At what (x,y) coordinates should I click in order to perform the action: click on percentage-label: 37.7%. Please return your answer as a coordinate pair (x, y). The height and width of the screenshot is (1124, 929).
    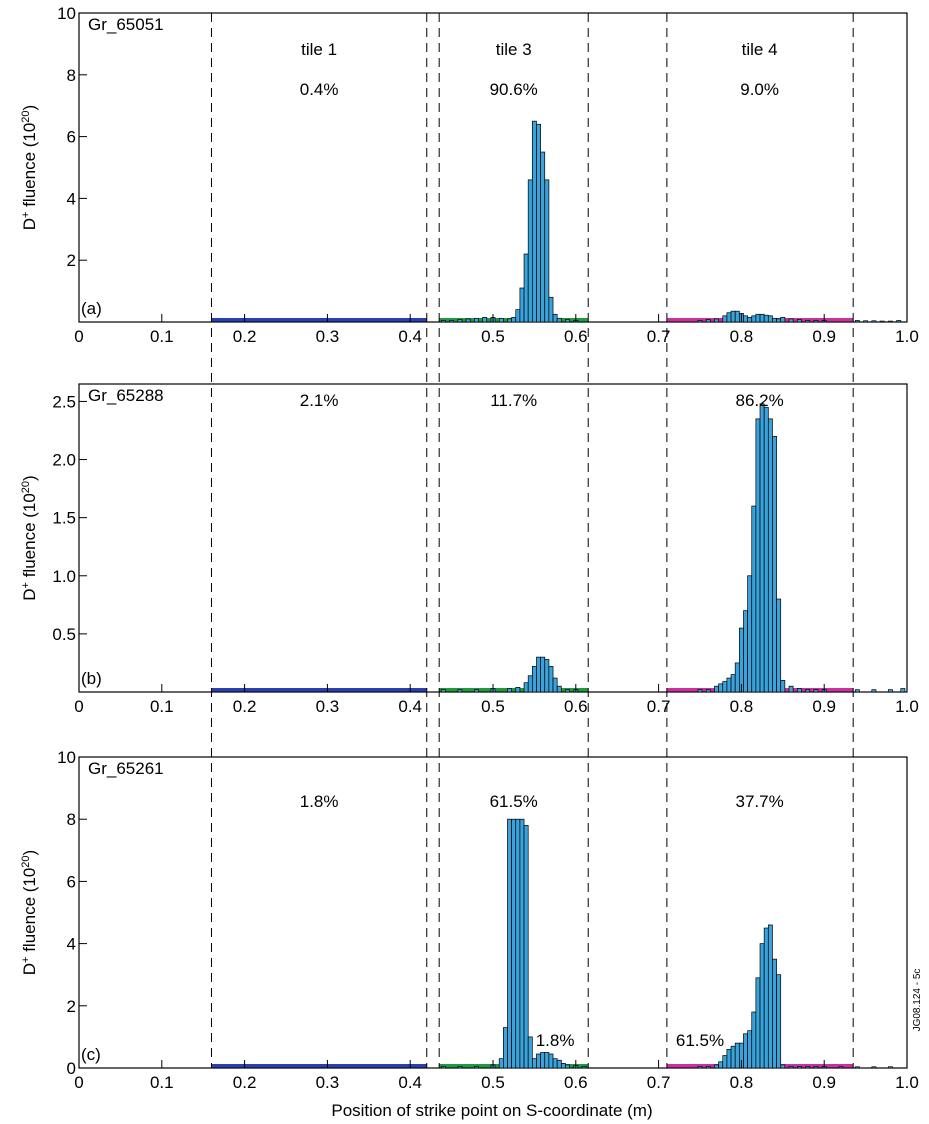
    Looking at the image, I should click on (760, 801).